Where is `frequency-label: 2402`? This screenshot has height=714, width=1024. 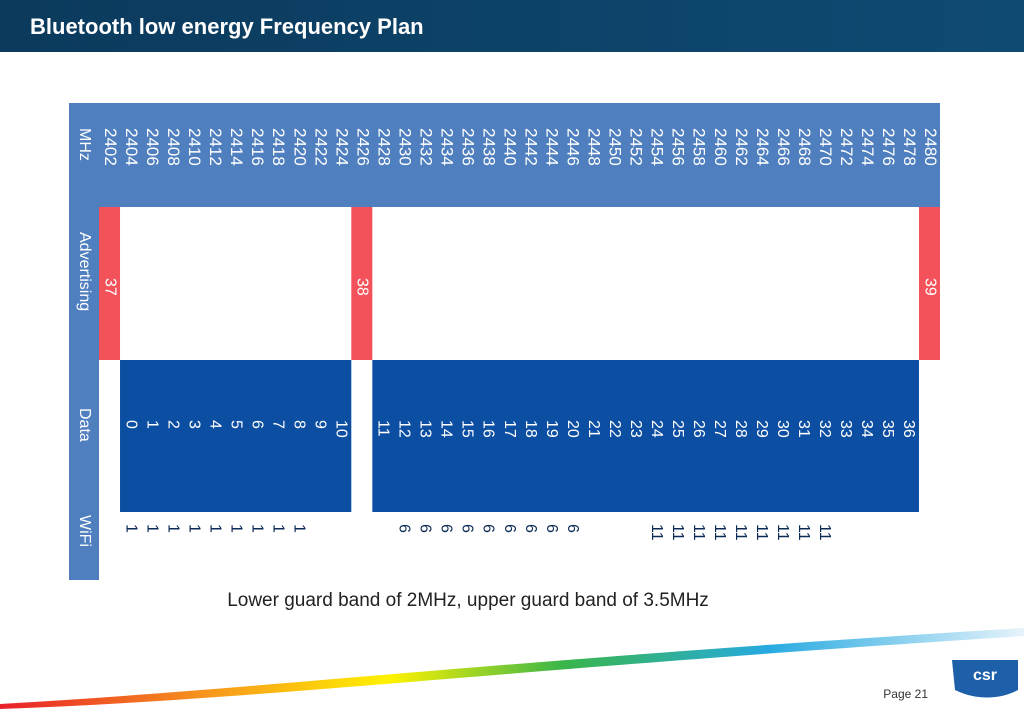
frequency-label: 2402 is located at coordinates (110, 147).